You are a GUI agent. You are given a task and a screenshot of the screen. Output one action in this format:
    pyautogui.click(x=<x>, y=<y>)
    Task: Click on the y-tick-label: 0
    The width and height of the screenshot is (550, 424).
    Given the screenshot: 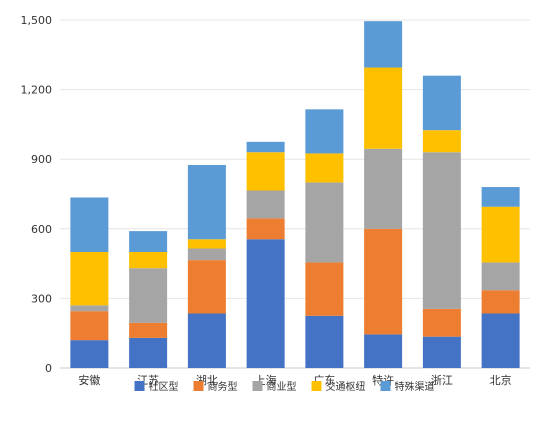 What is the action you would take?
    pyautogui.click(x=48, y=368)
    